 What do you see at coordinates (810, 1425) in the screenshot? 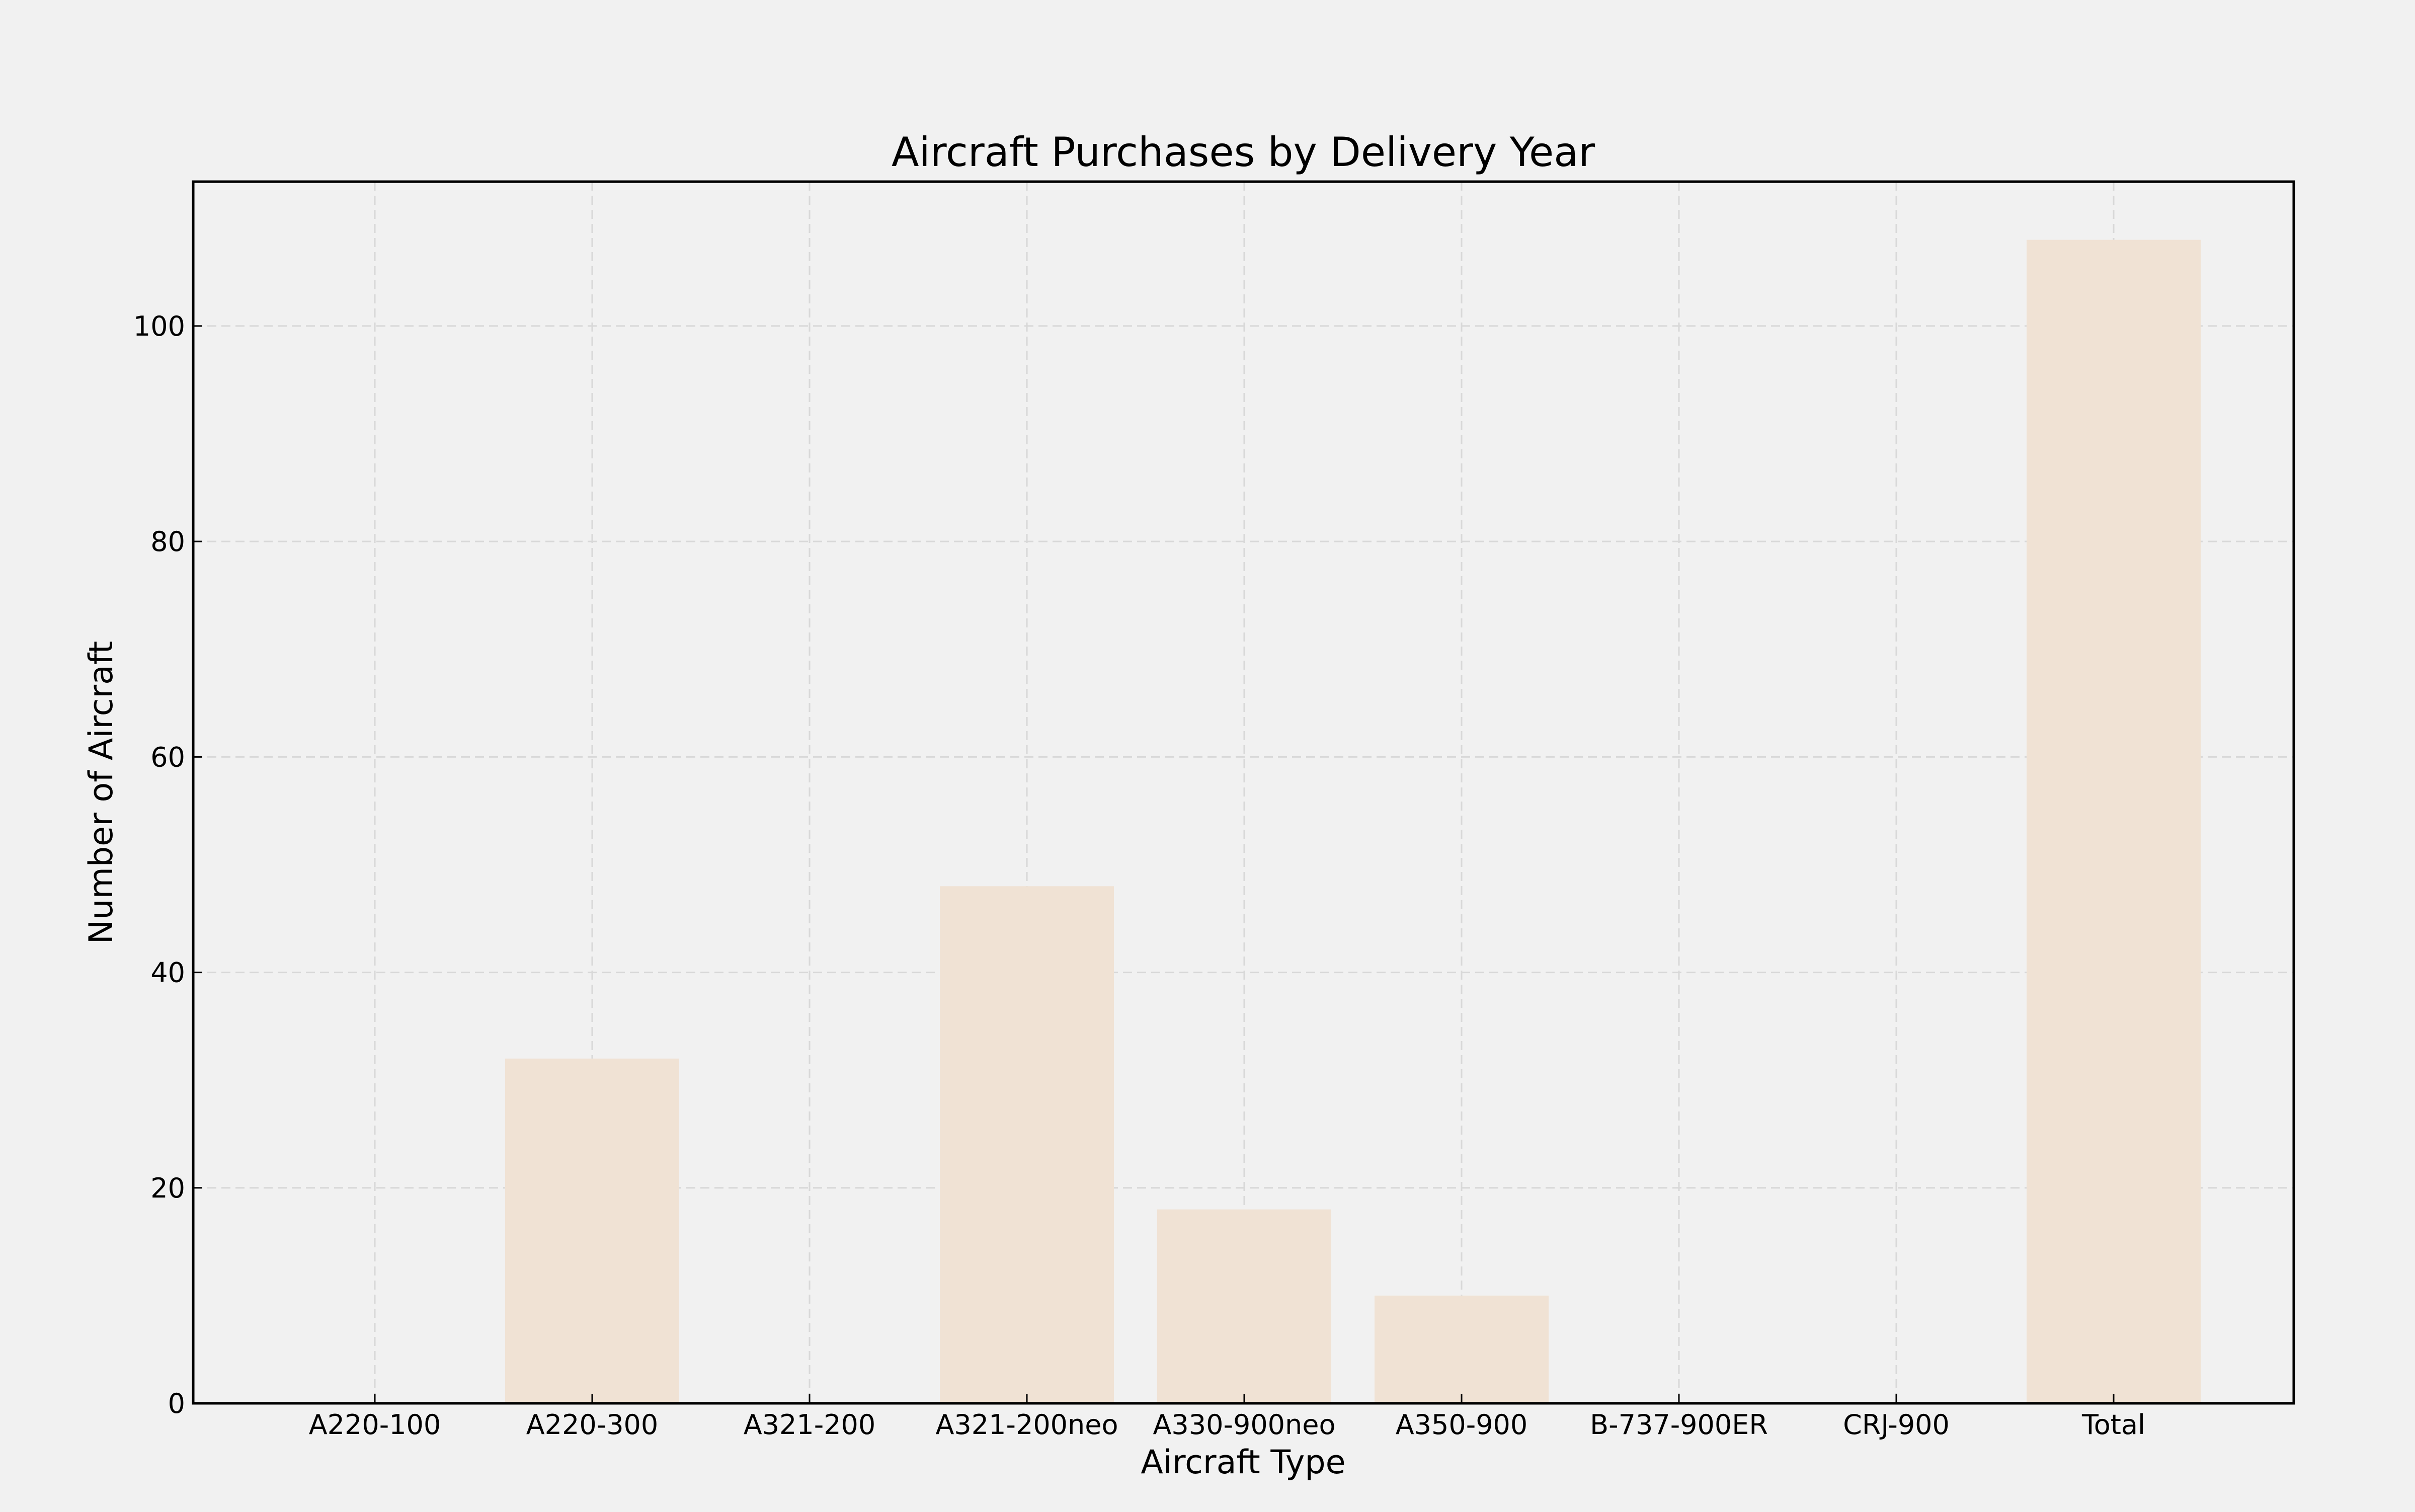
I see `x-tick-label: A321-200` at bounding box center [810, 1425].